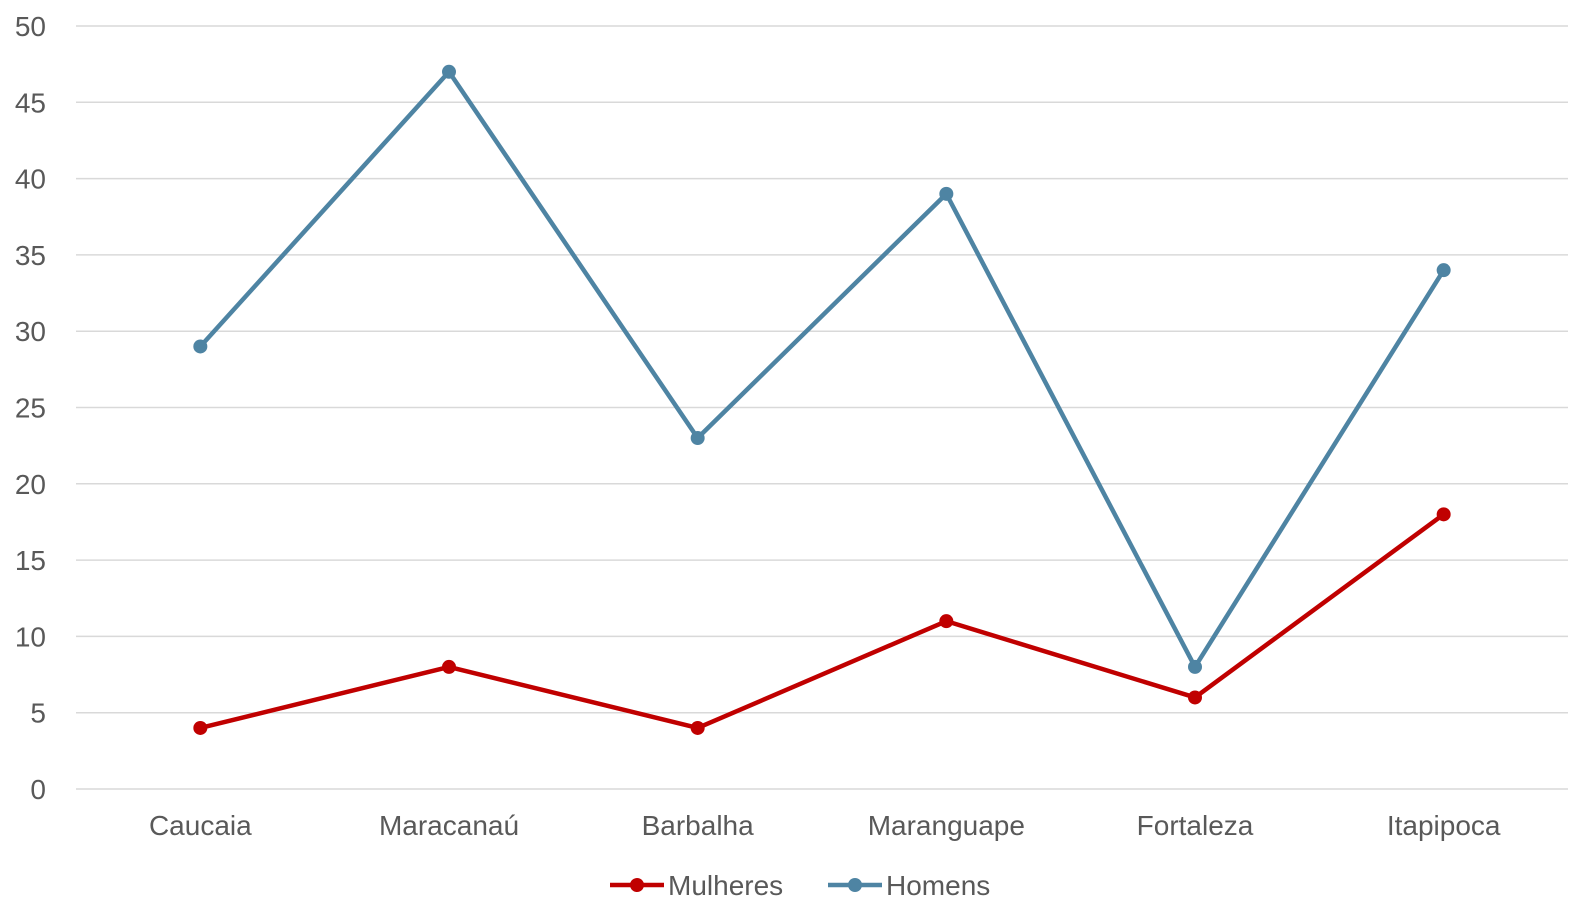 The height and width of the screenshot is (905, 1581). I want to click on y-tick-label: 10, so click(30, 636).